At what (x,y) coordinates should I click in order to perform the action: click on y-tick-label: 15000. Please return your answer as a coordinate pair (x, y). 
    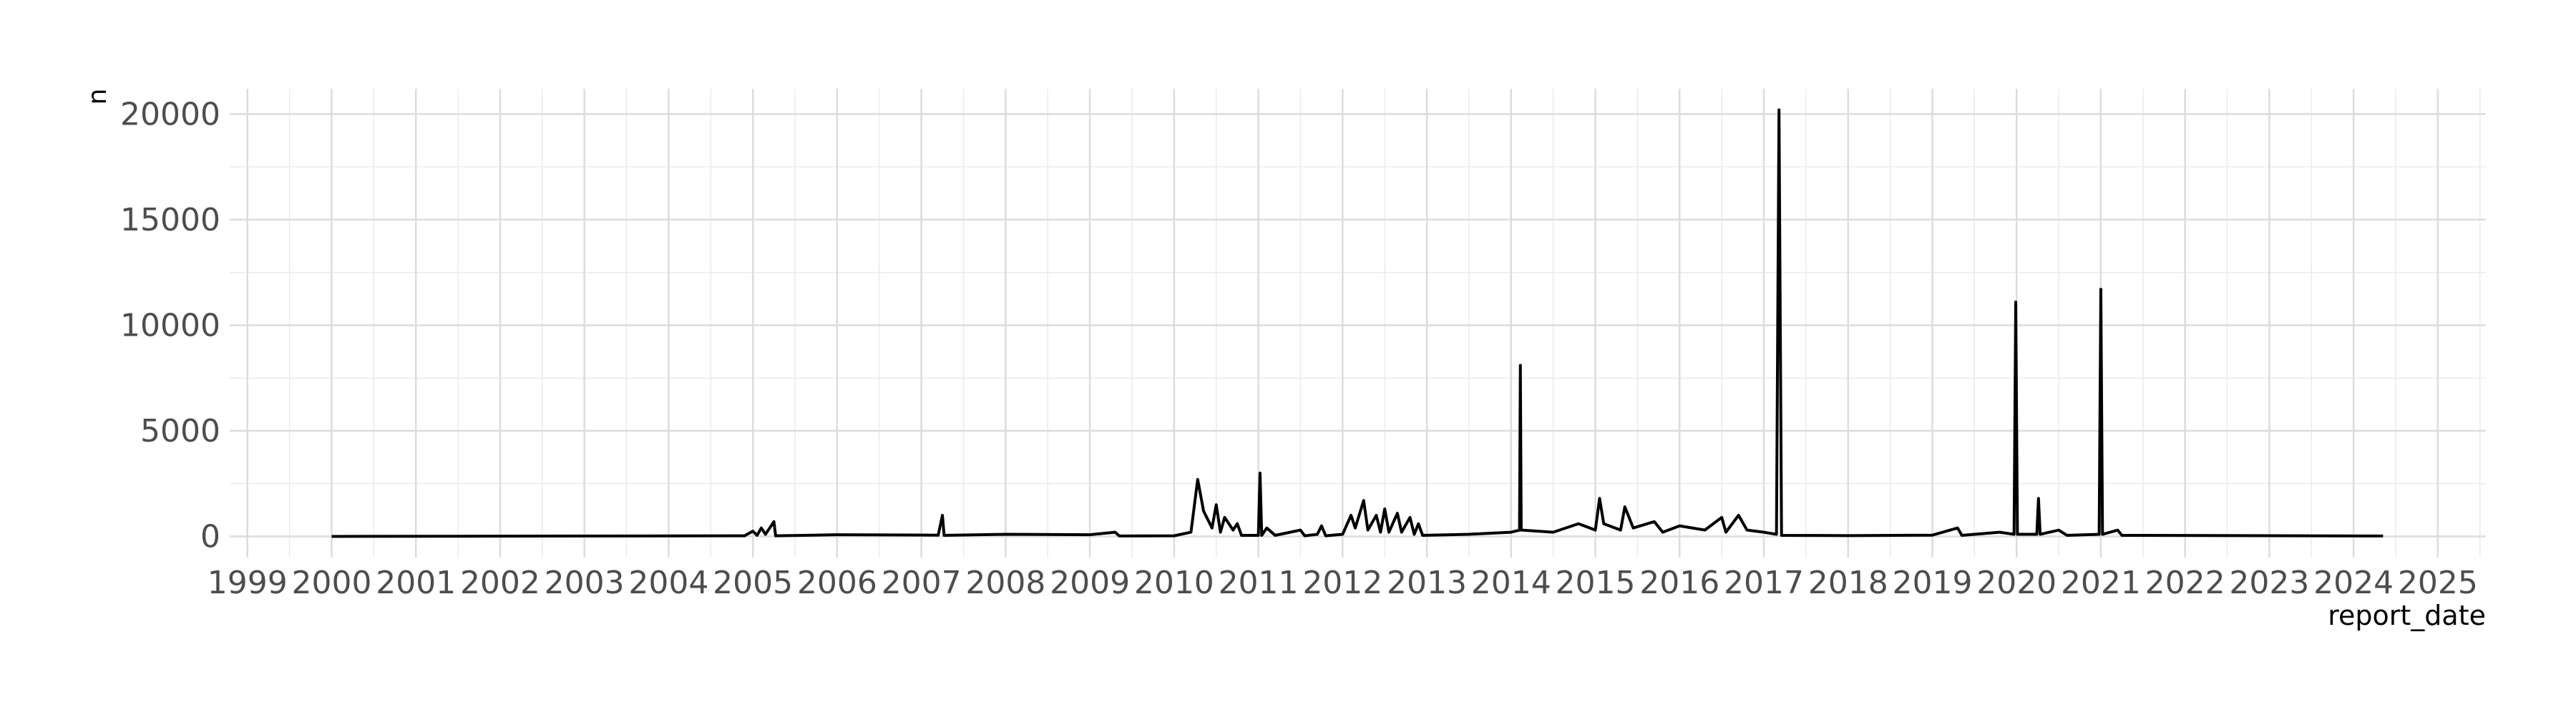
    Looking at the image, I should click on (170, 220).